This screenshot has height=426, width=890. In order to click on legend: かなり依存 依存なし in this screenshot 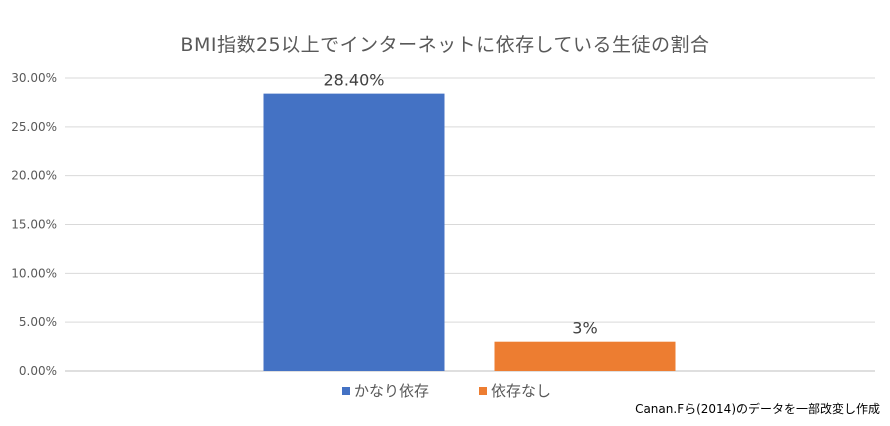, I will do `click(446, 391)`.